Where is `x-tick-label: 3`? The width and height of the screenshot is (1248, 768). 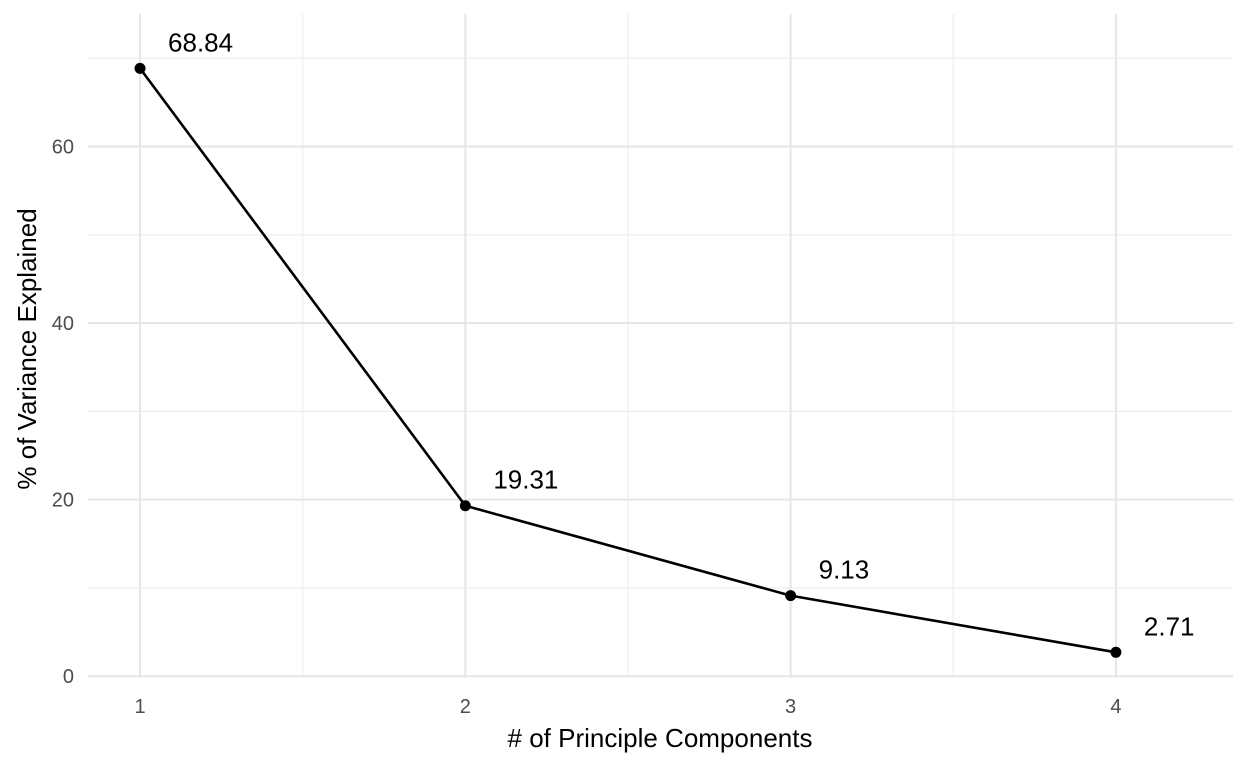
x-tick-label: 3 is located at coordinates (790, 707).